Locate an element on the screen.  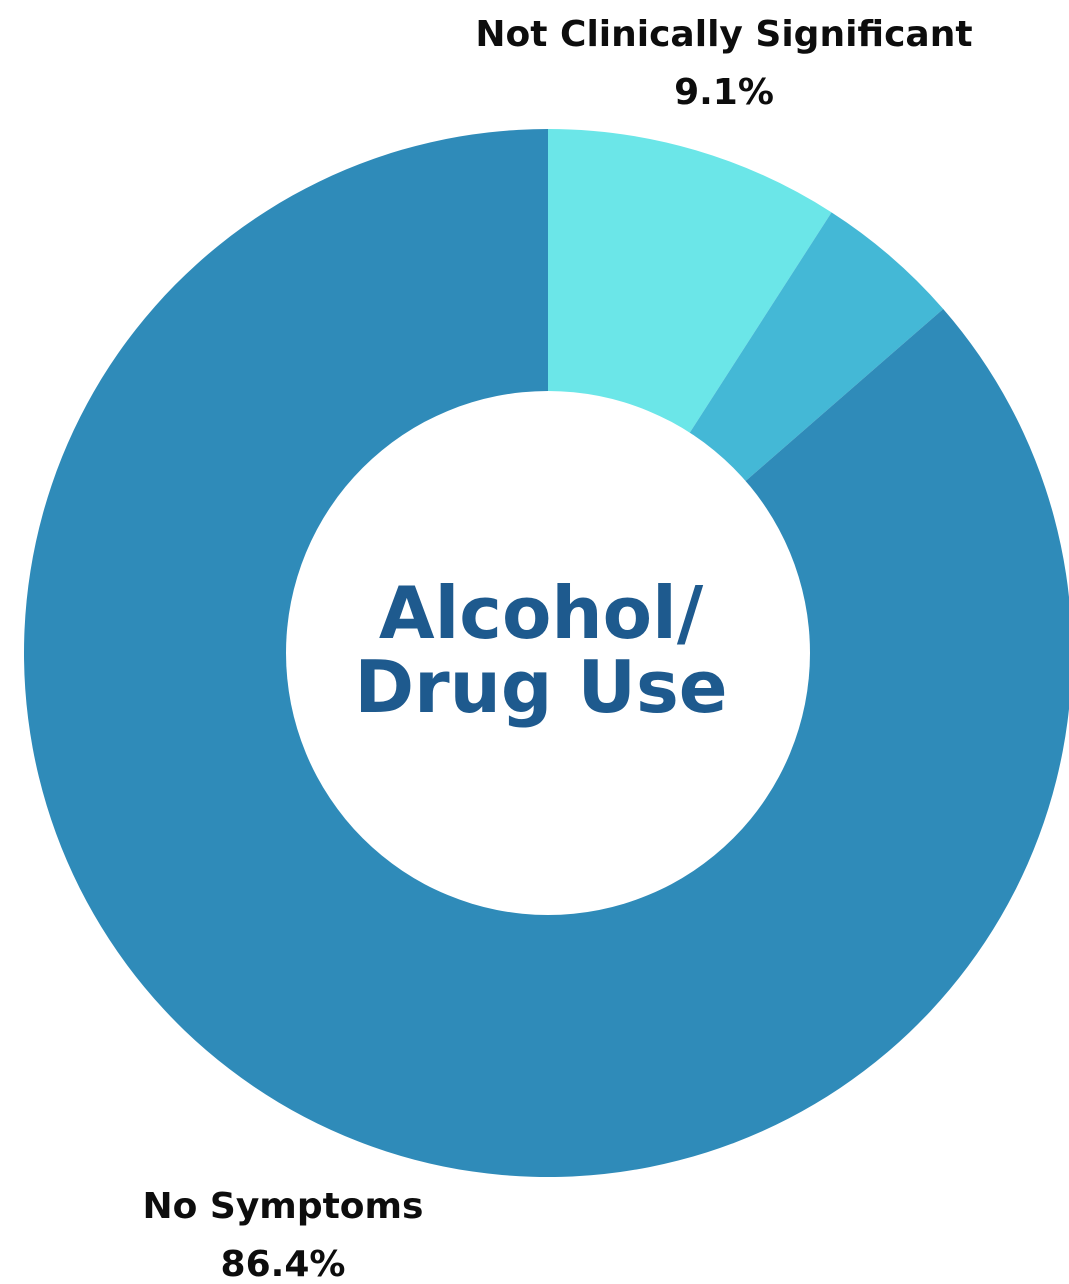
slice-label-no-symptoms-value: 86.4% is located at coordinates (283, 1264).